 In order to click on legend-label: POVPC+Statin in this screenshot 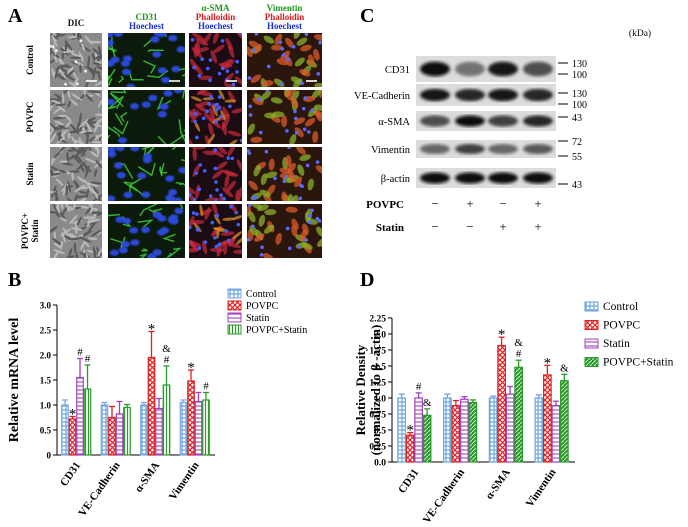, I will do `click(276, 330)`.